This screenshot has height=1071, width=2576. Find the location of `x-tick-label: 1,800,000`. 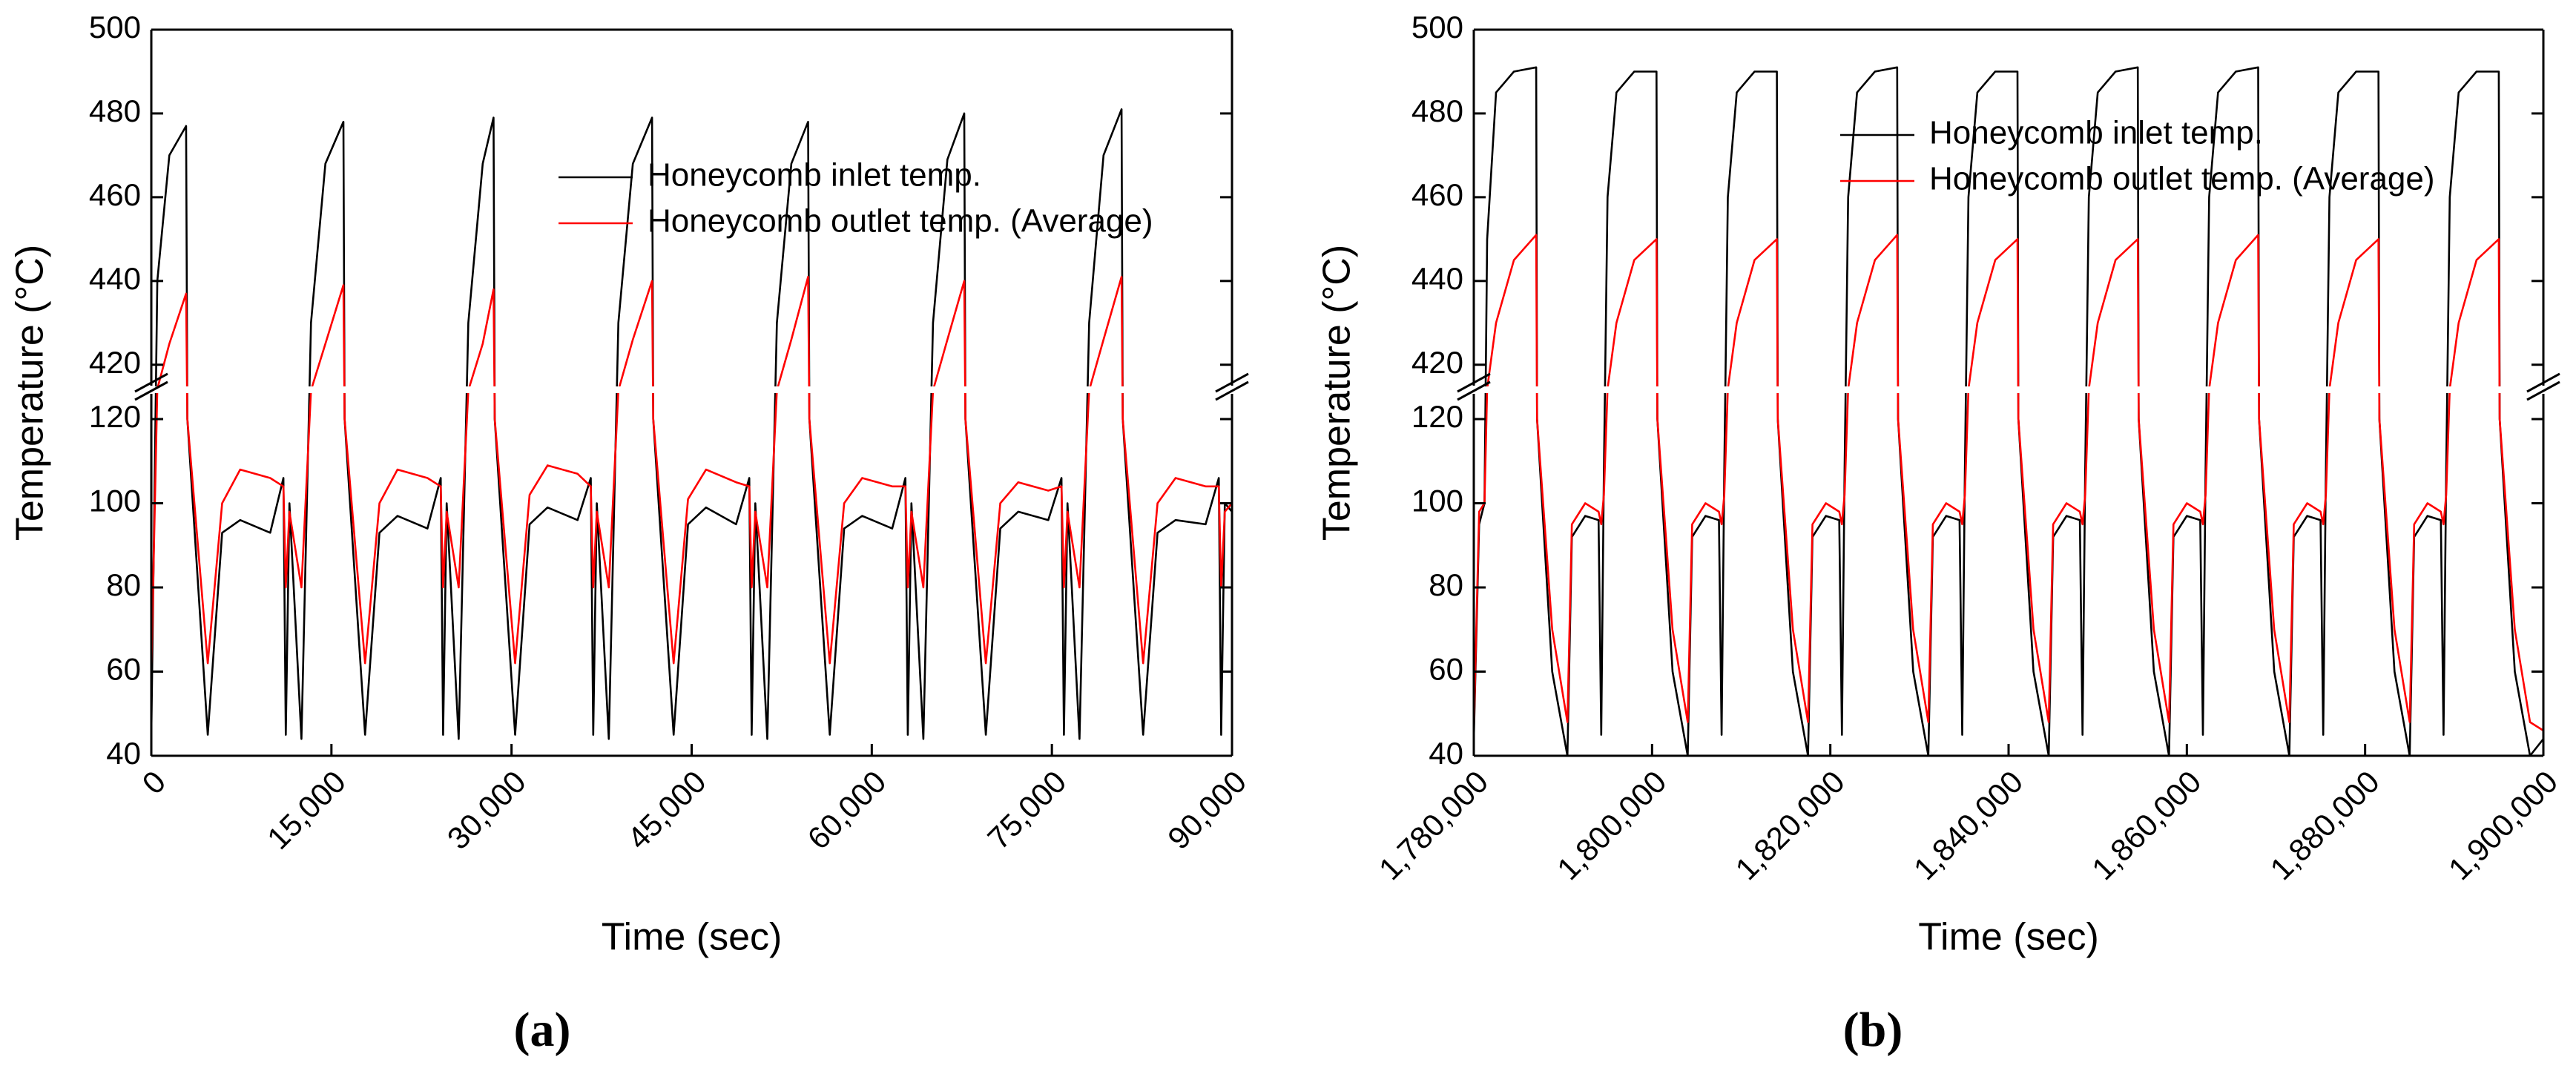

x-tick-label: 1,800,000 is located at coordinates (1612, 825).